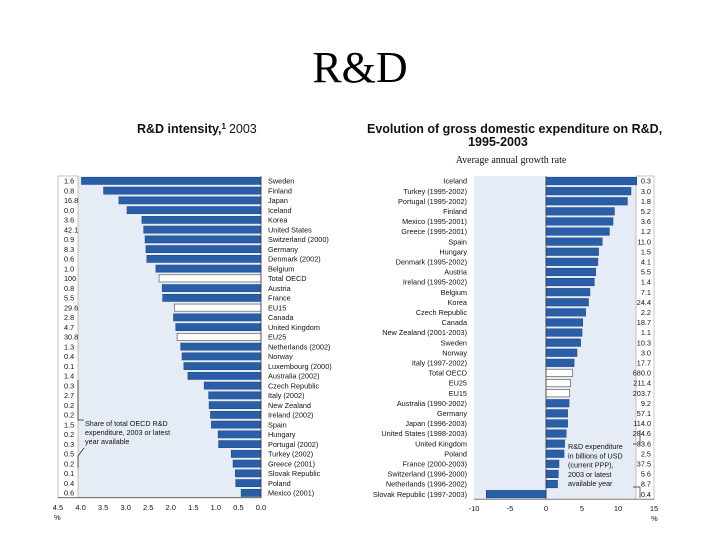  Describe the element at coordinates (426, 484) in the screenshot. I see `right-category-label-30: Netherlands (1996-2002)` at that location.